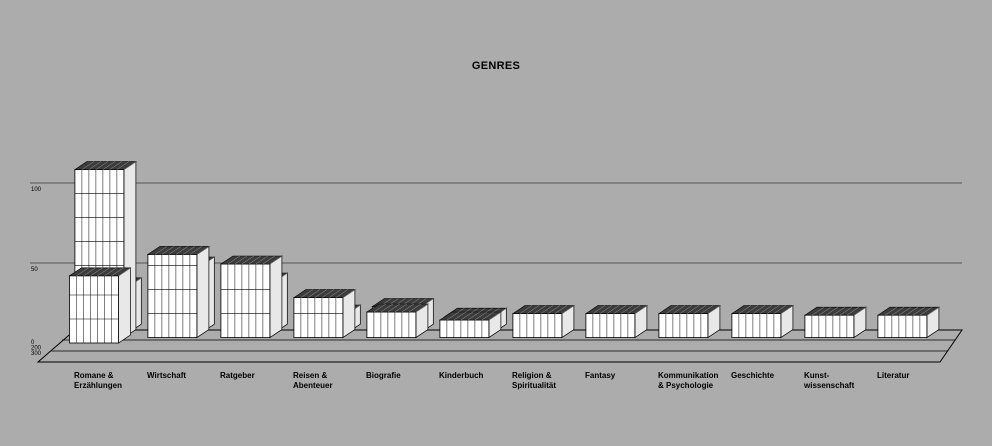  I want to click on x-tick-label: wissenschaft, so click(829, 385).